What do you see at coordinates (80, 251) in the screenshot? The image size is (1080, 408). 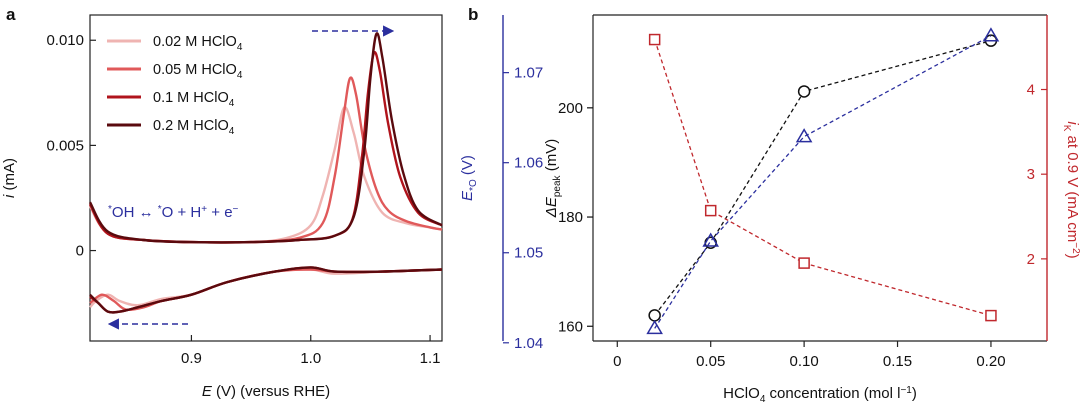 I see `a-y-tick-label-0: 0` at bounding box center [80, 251].